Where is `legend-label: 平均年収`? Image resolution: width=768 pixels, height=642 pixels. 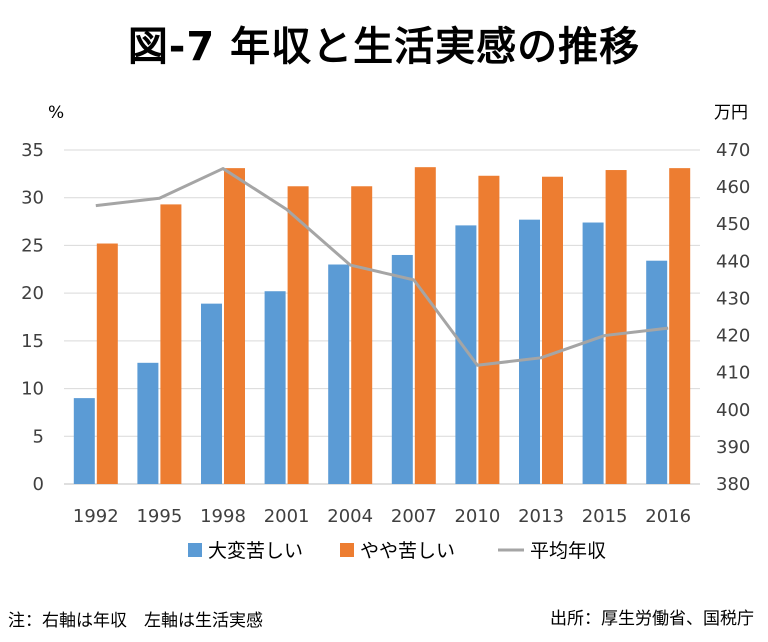
legend-label: 平均年収 is located at coordinates (568, 551).